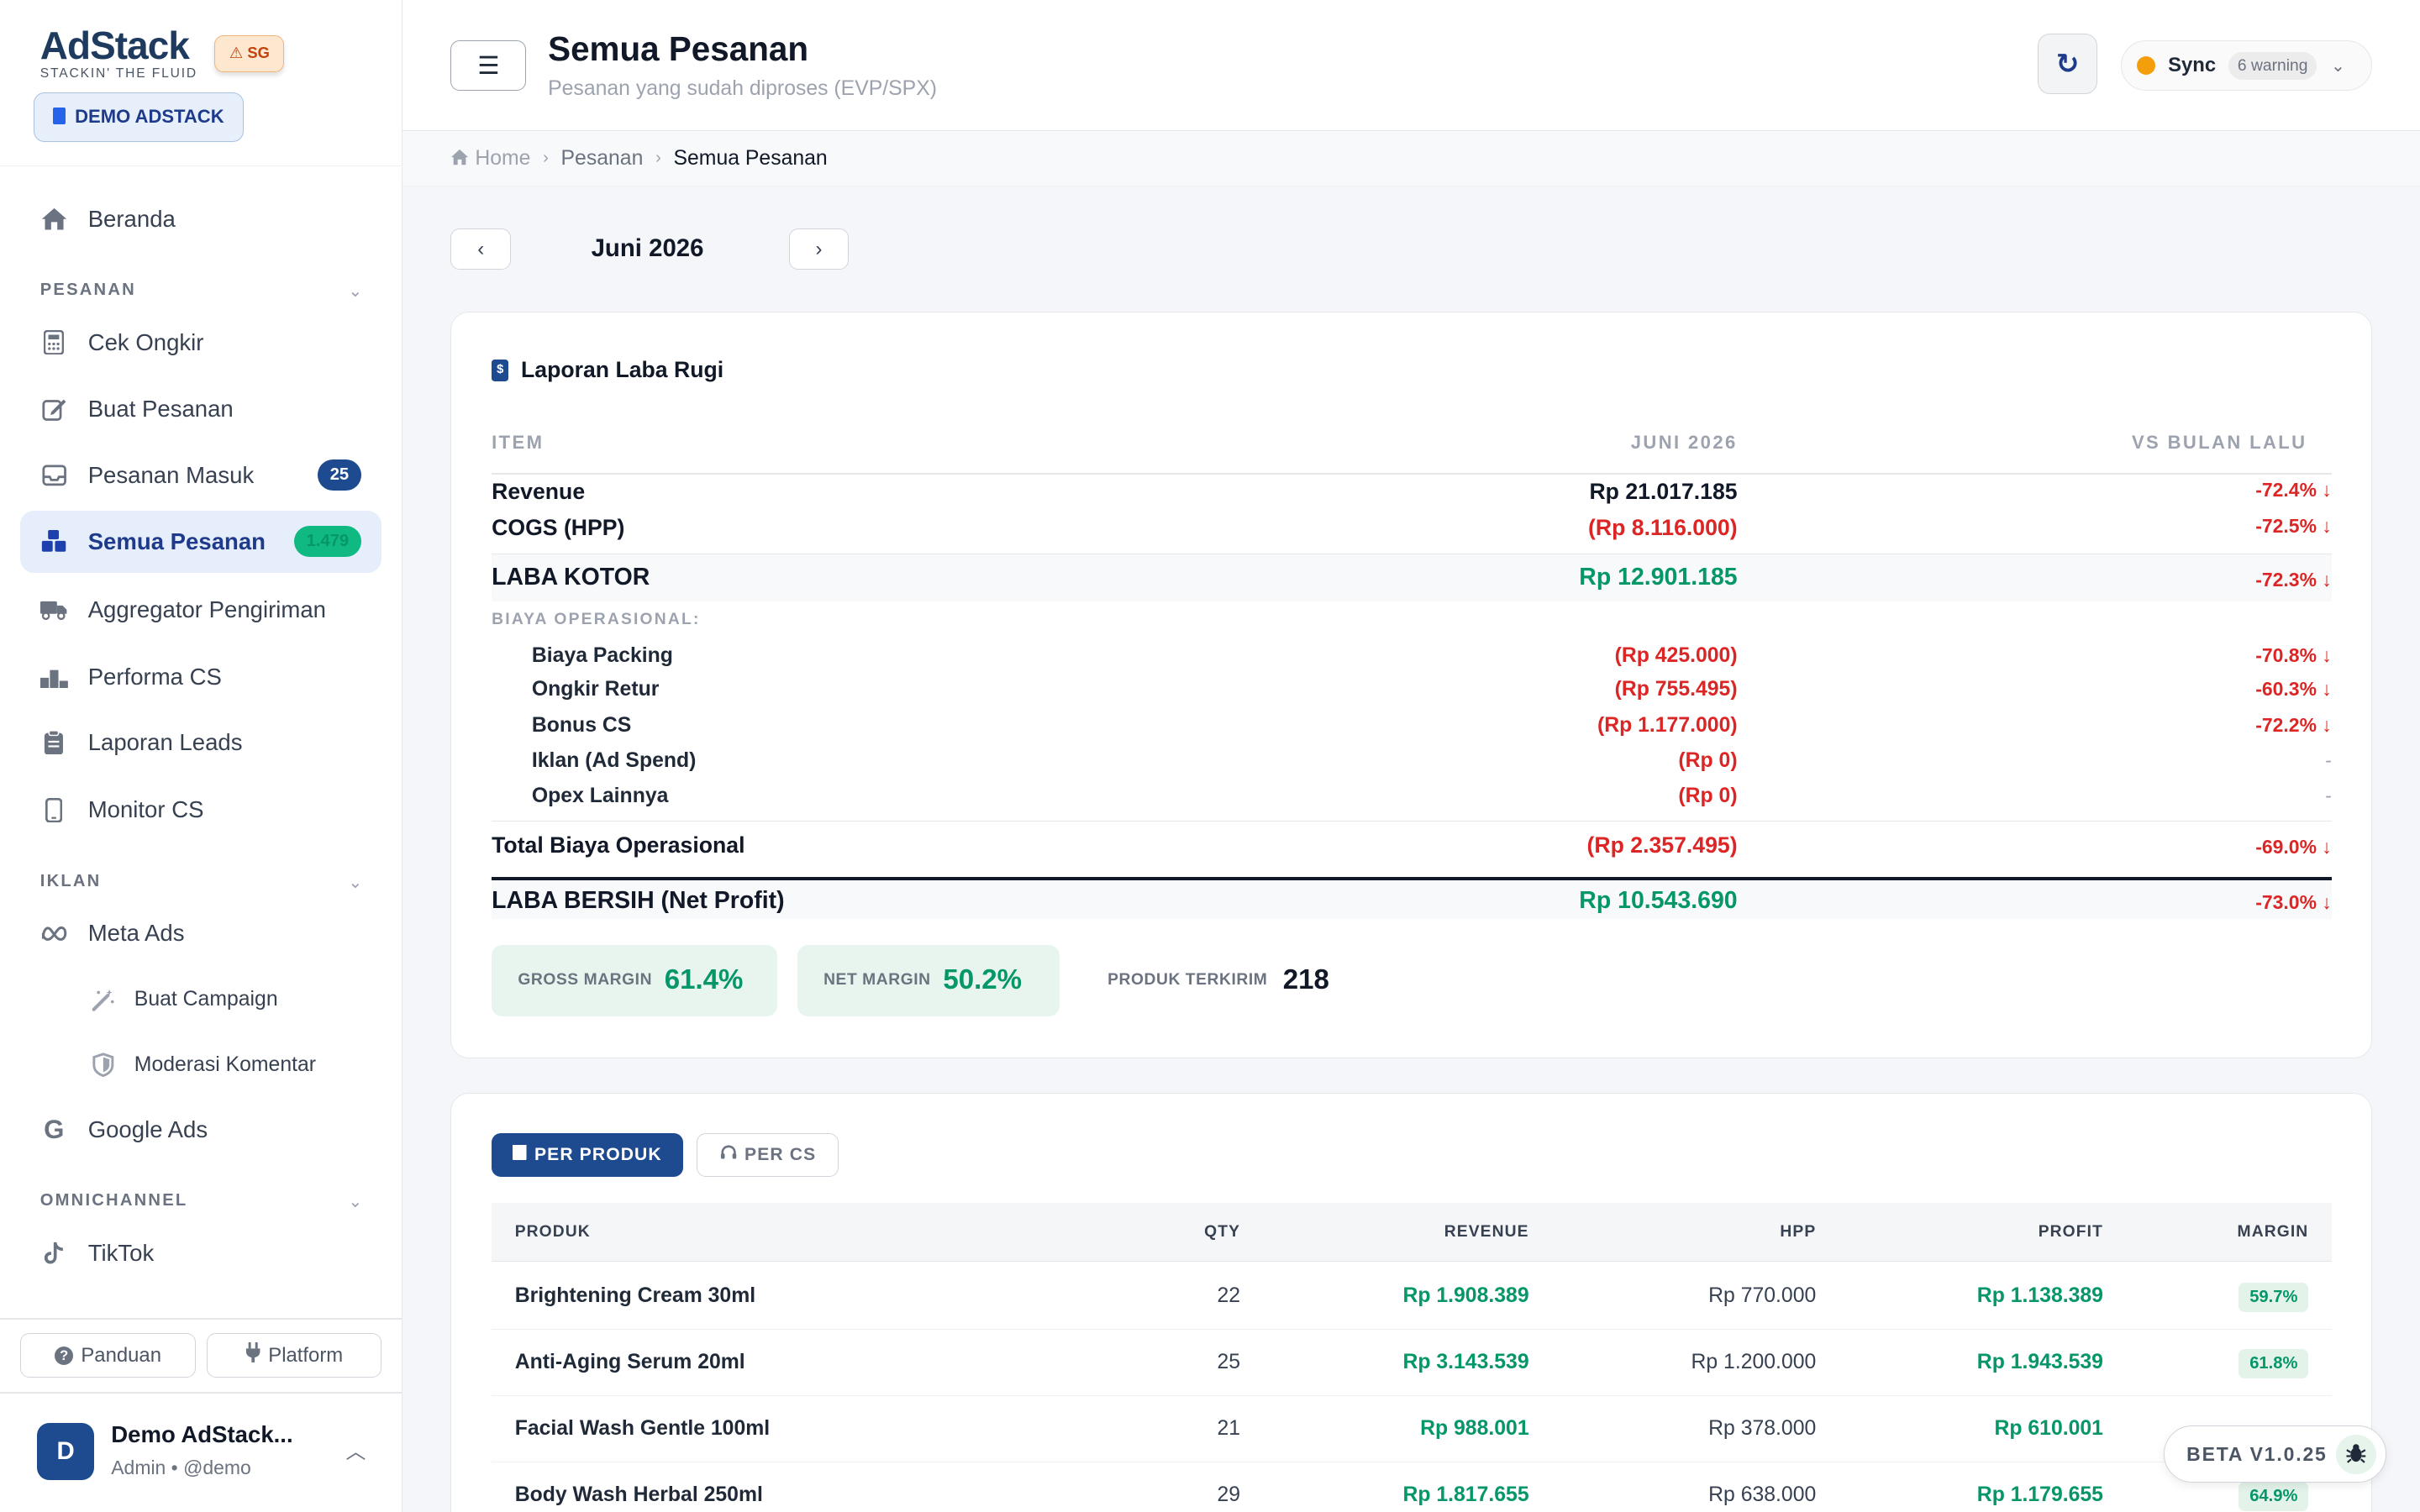 The image size is (2420, 1512). Describe the element at coordinates (356, 292) in the screenshot. I see `chevron-down-icon: ⌄` at that location.